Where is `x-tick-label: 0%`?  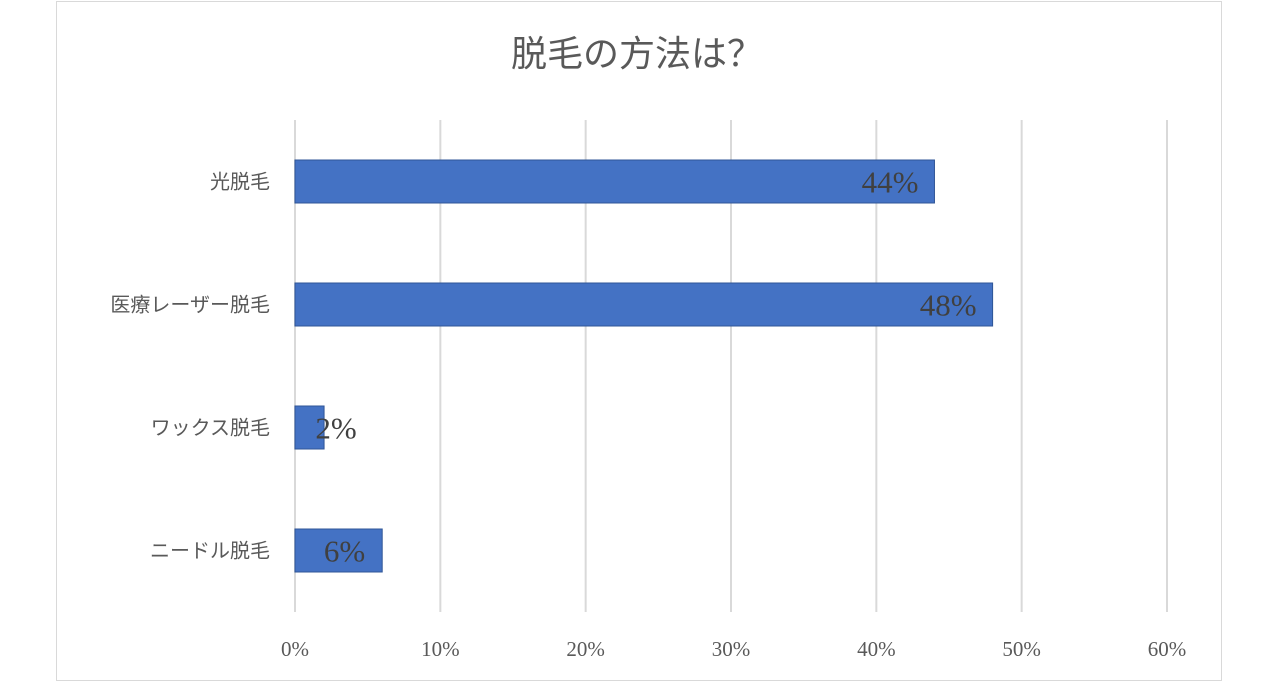 x-tick-label: 0% is located at coordinates (295, 649).